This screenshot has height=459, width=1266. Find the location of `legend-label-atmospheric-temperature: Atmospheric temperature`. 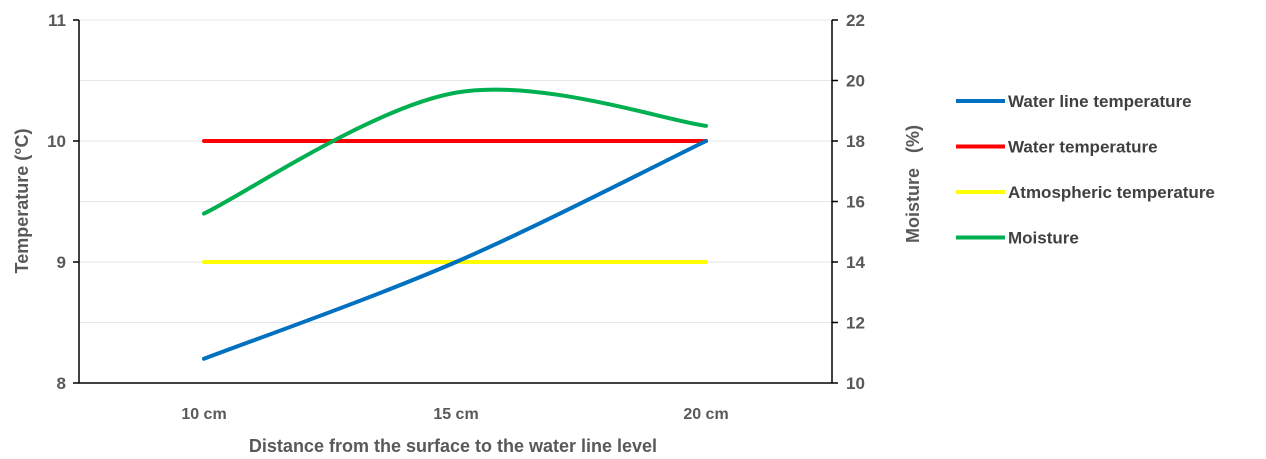

legend-label-atmospheric-temperature: Atmospheric temperature is located at coordinates (1111, 192).